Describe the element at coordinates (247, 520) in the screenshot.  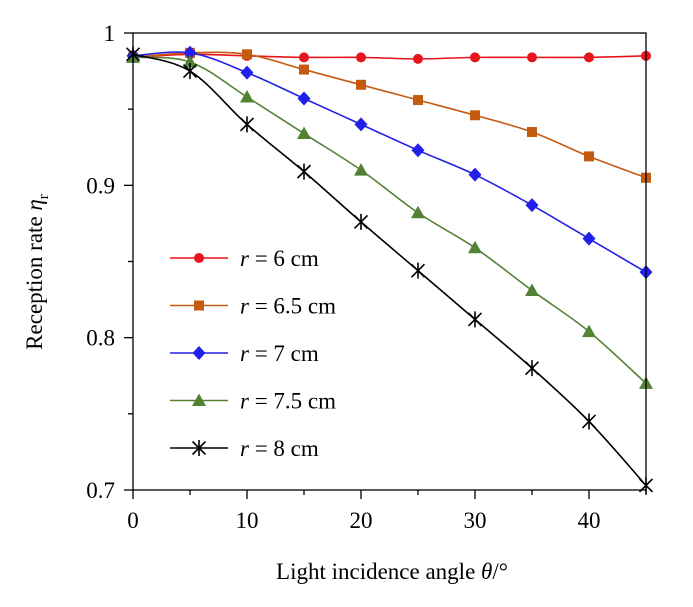
I see `x-tick-label: 10` at that location.